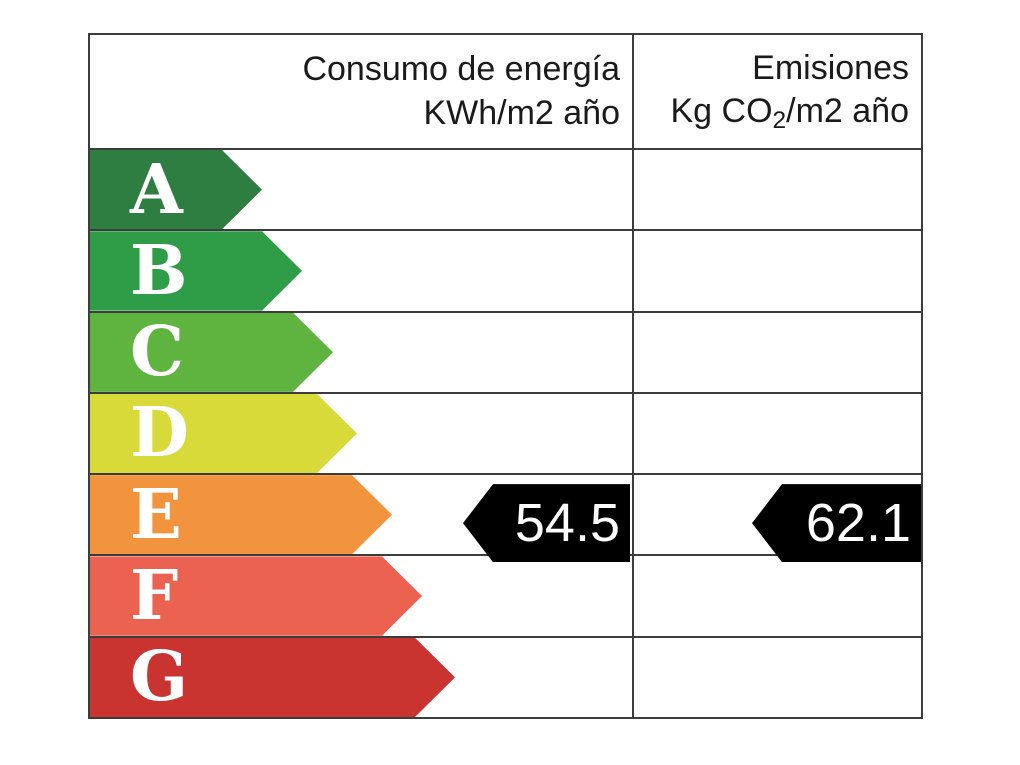 This screenshot has width=1020, height=765. Describe the element at coordinates (505, 353) in the screenshot. I see `rating-row-c: C` at that location.